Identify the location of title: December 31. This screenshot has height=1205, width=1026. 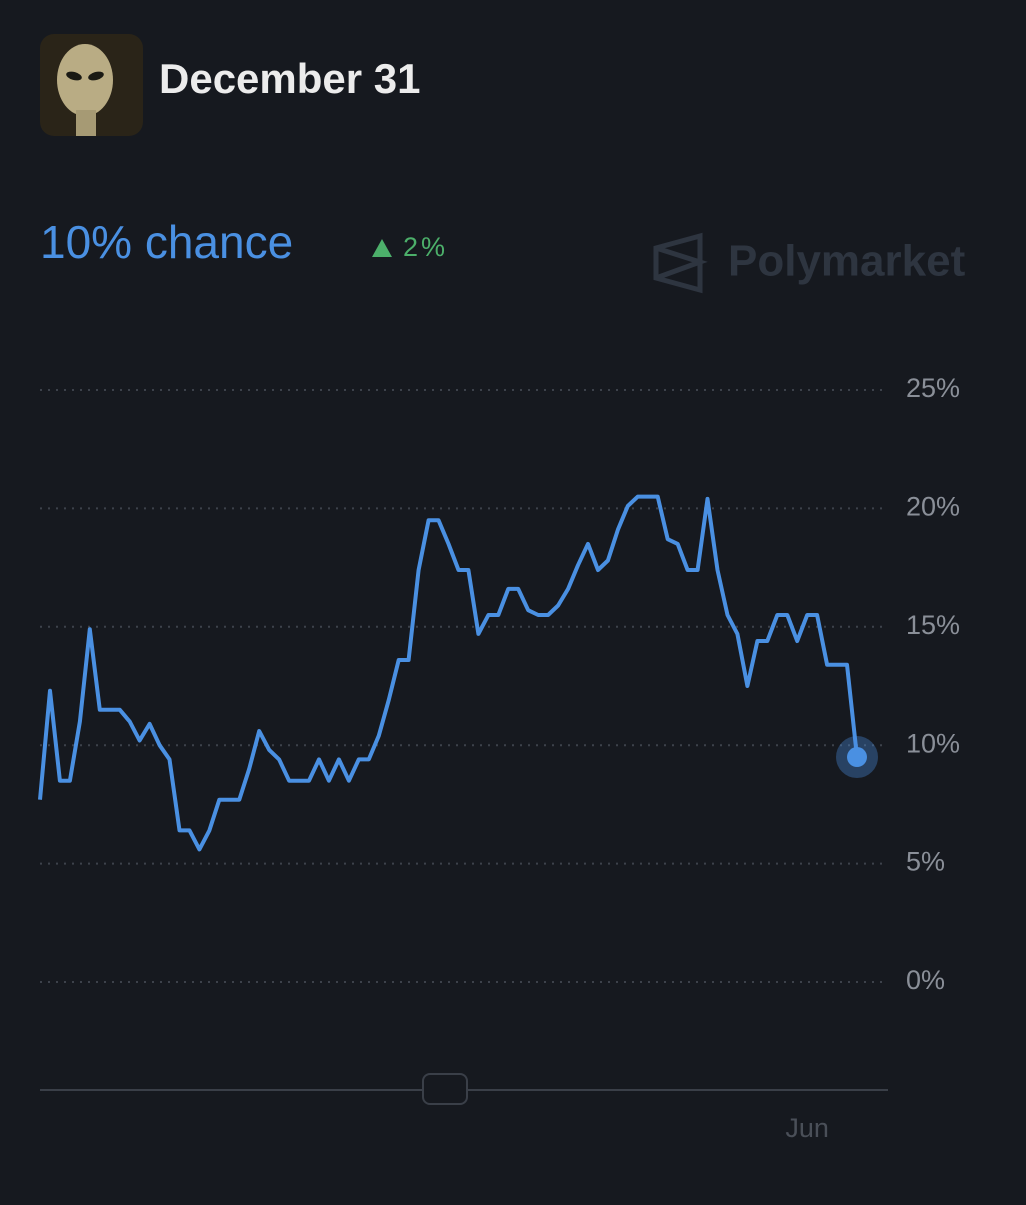
(290, 78).